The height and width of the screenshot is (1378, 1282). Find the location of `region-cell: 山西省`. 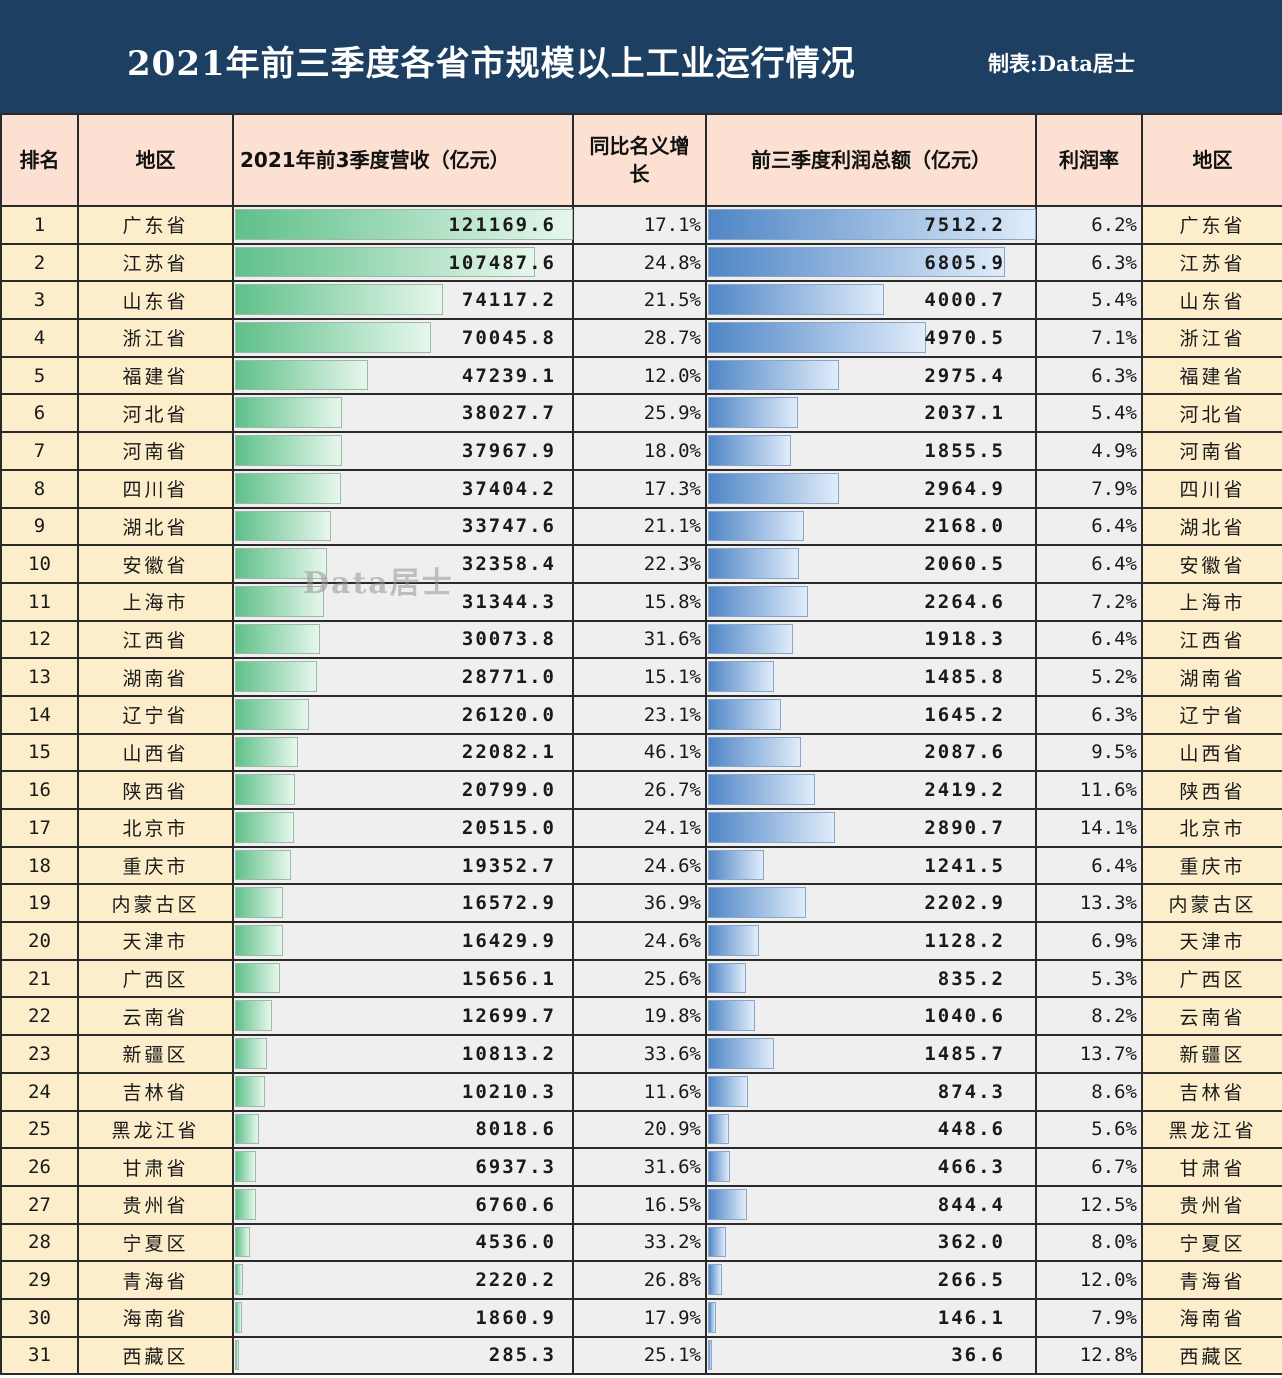

region-cell: 山西省 is located at coordinates (155, 752).